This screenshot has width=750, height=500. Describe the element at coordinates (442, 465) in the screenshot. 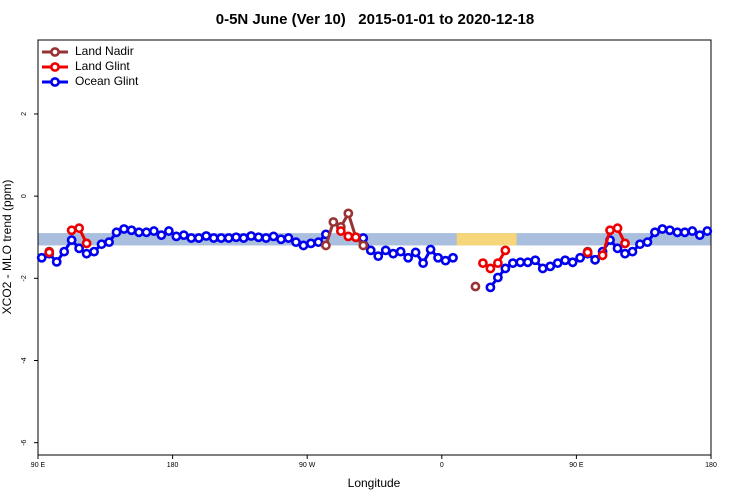

I see `x-tick-label: 0` at that location.